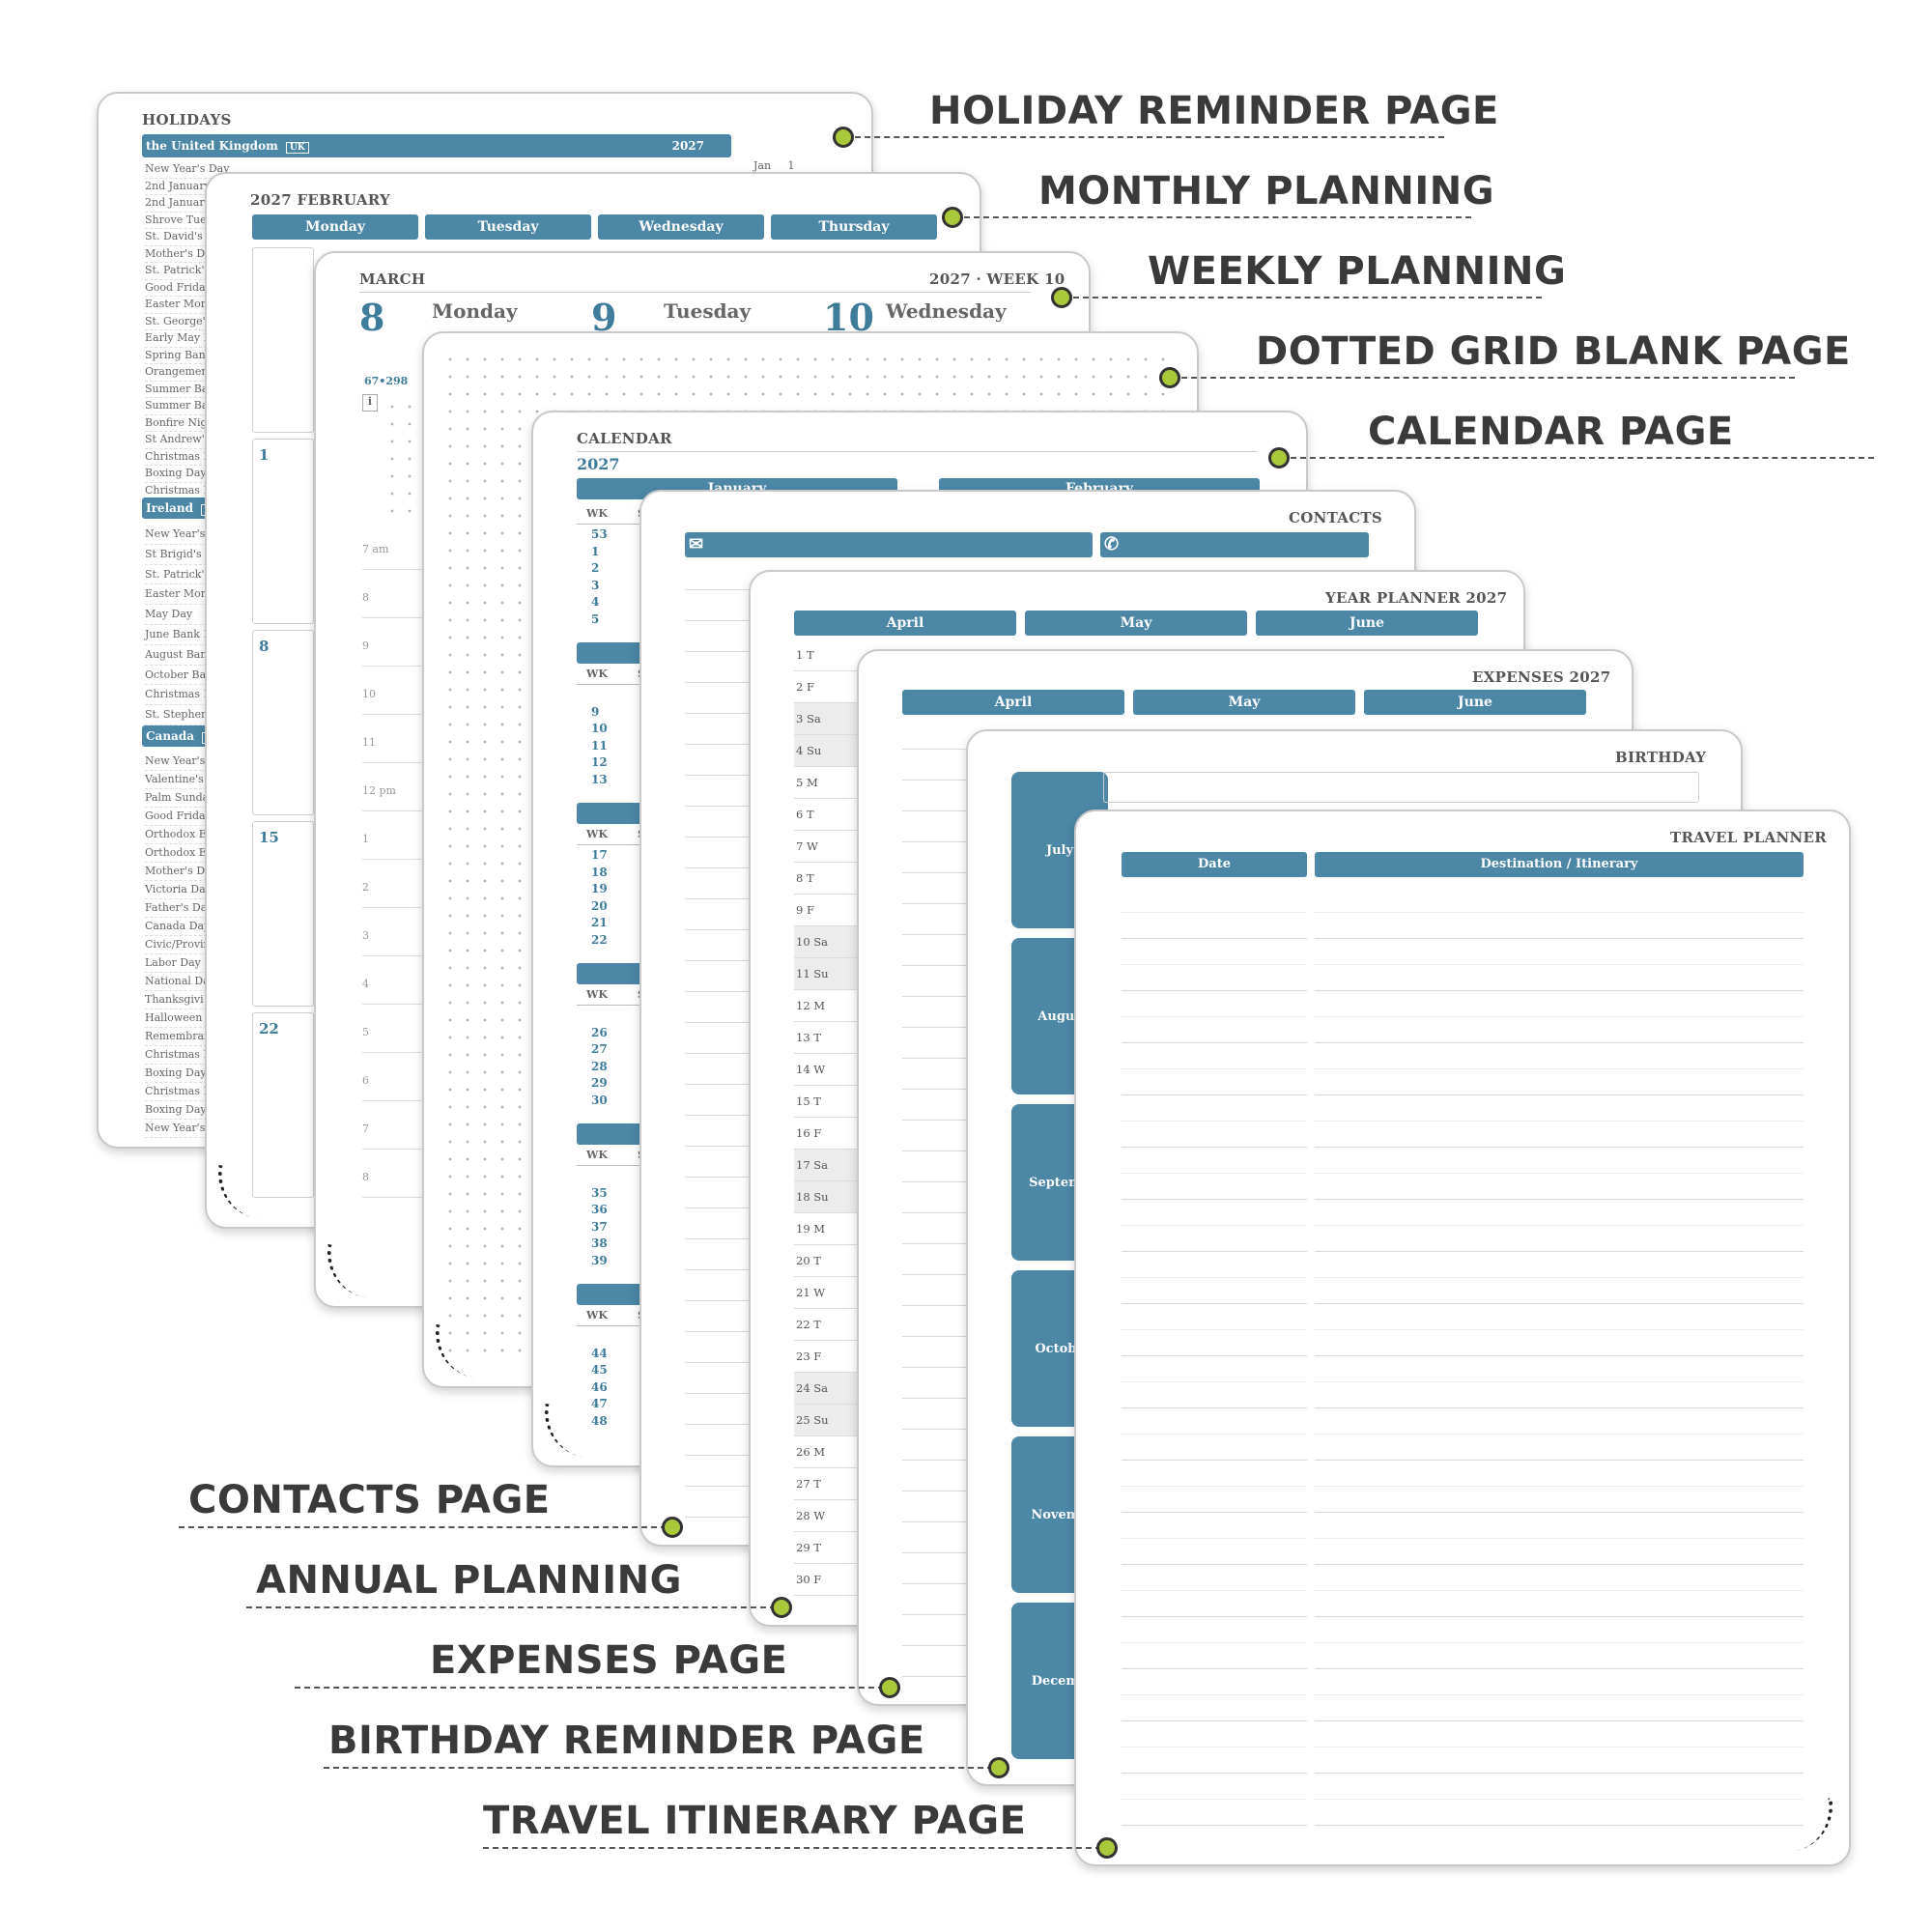  I want to click on dotted-leader-line, so click(1488, 378).